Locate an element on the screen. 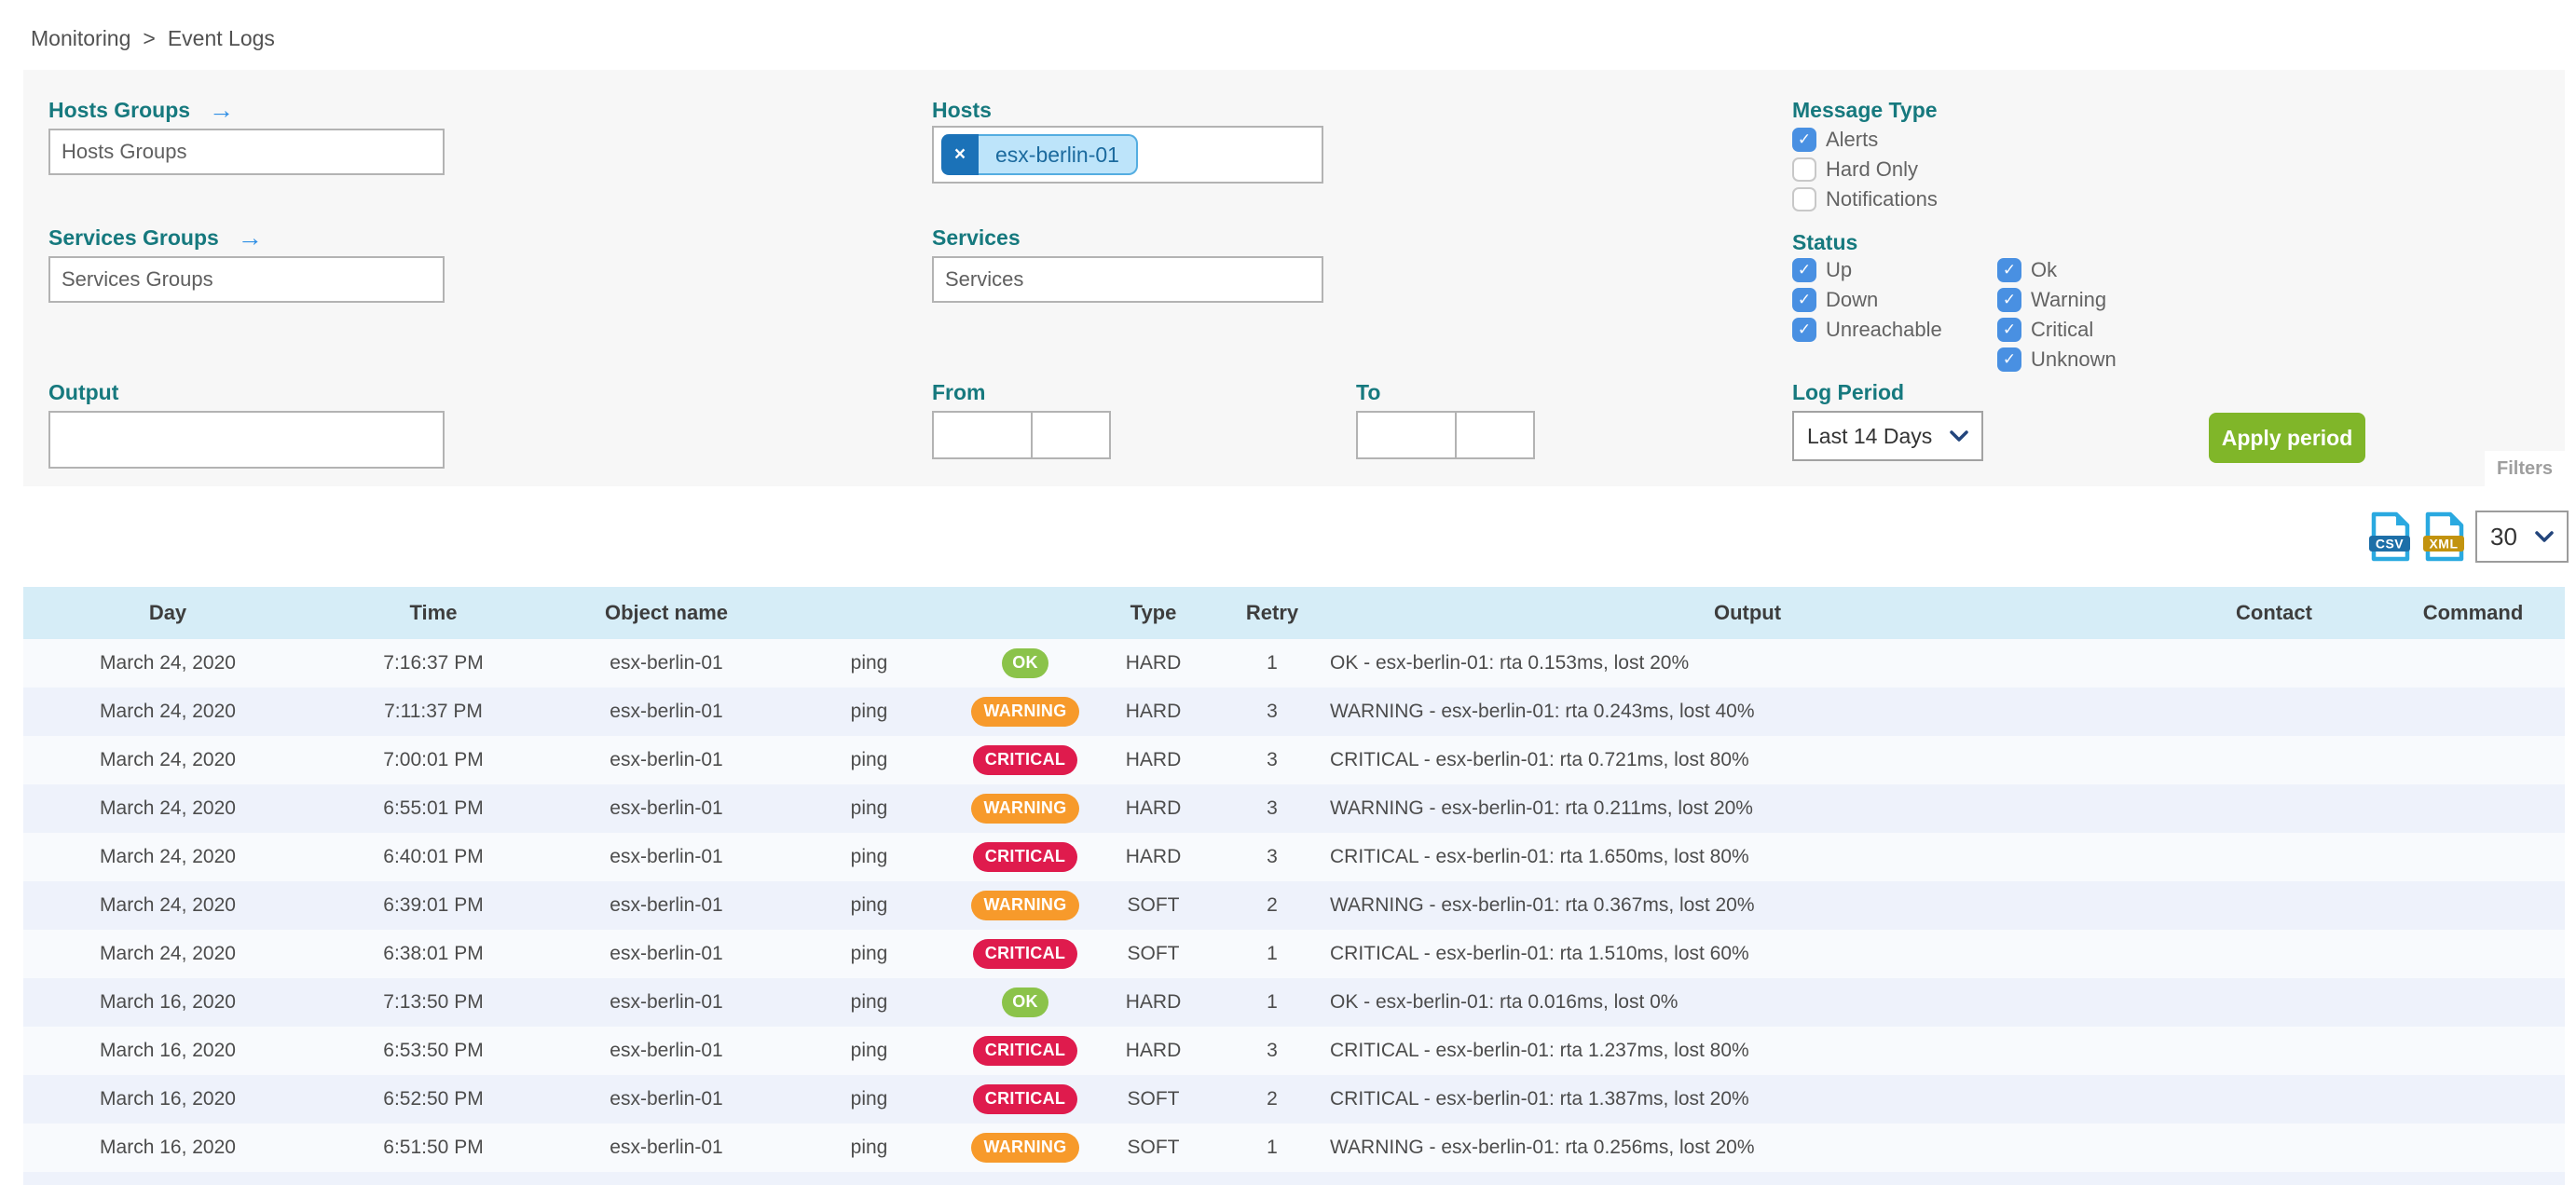 Image resolution: width=2576 pixels, height=1185 pixels. output-label: Output is located at coordinates (83, 392).